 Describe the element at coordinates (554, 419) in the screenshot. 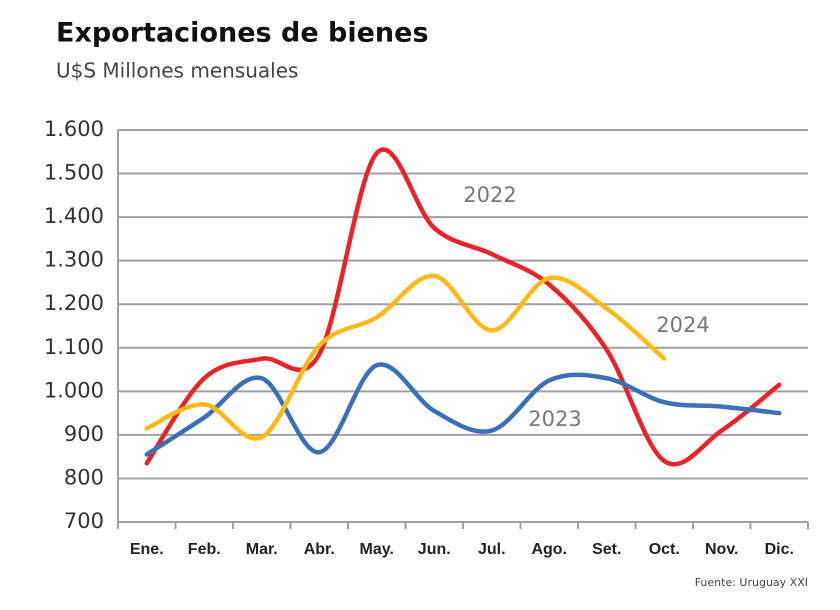

I see `series-label: 2023` at that location.